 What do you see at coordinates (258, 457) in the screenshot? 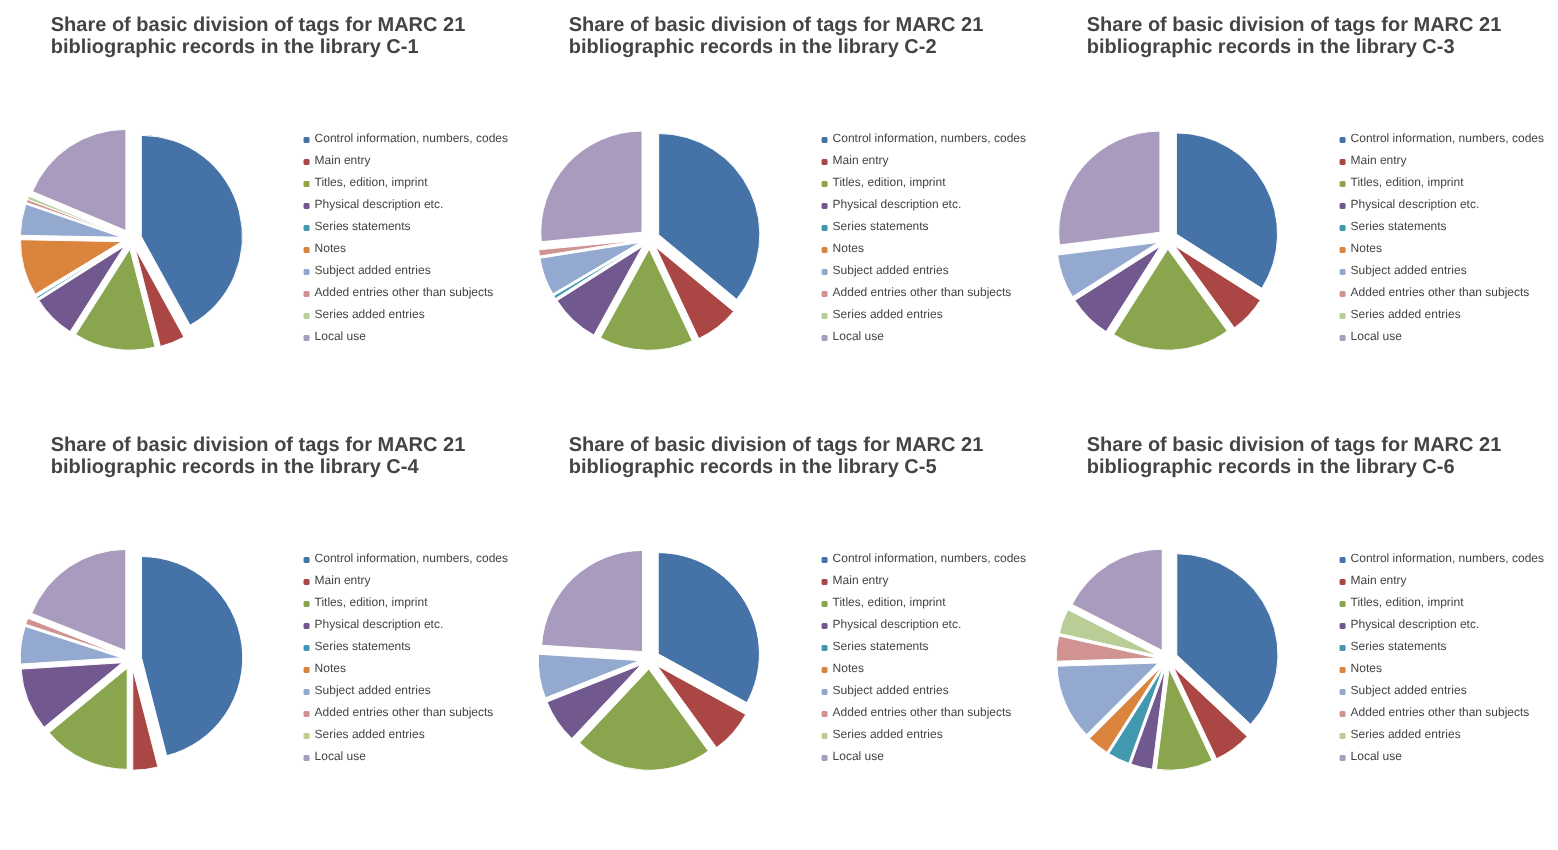
I see `chart-title: Share of basic division of tags for MARC 21 bibliographic records in the library C-4` at bounding box center [258, 457].